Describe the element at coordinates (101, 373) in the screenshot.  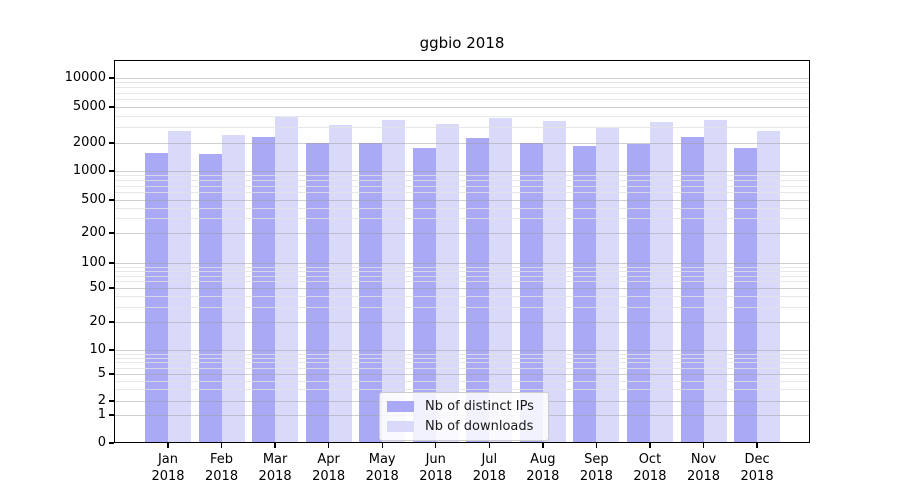
I see `y-tick-label: 5` at that location.